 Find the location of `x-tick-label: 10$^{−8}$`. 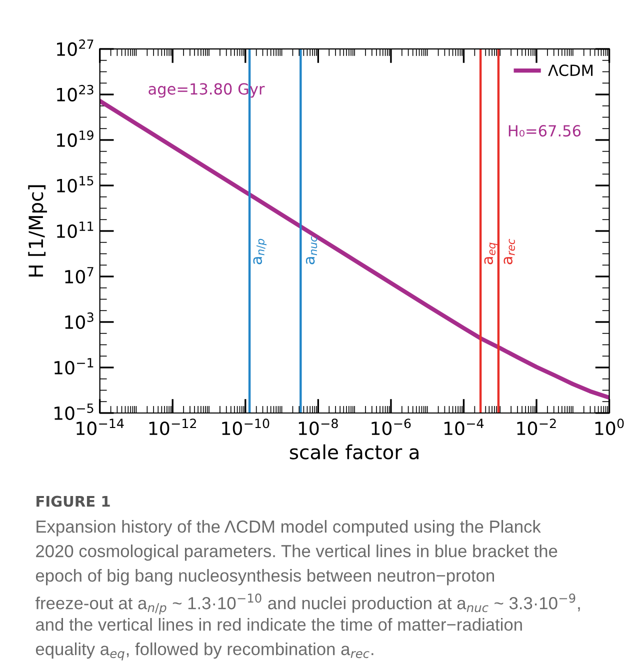

x-tick-label: 10$^{−8}$ is located at coordinates (318, 427).